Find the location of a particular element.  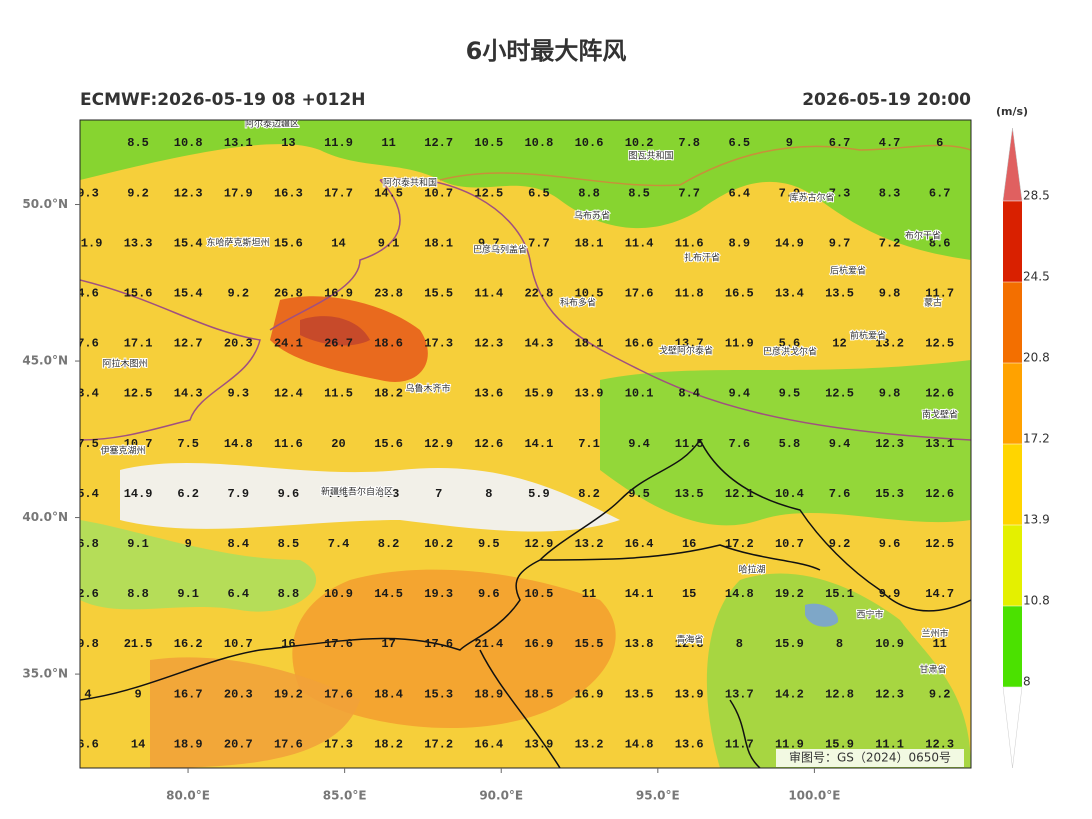

gust-value: 14.1 is located at coordinates (538, 444).